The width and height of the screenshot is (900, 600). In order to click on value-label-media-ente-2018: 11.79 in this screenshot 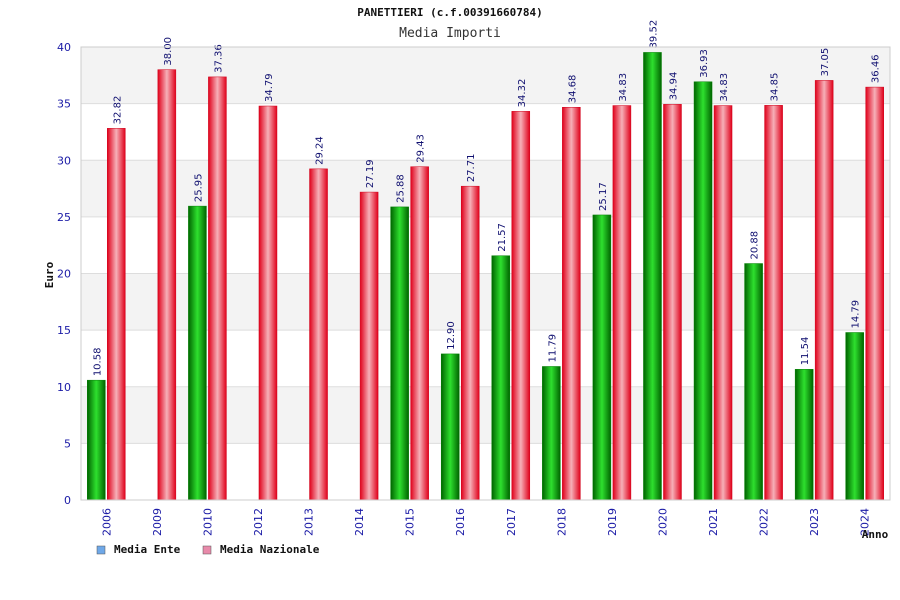, I will do `click(552, 348)`.